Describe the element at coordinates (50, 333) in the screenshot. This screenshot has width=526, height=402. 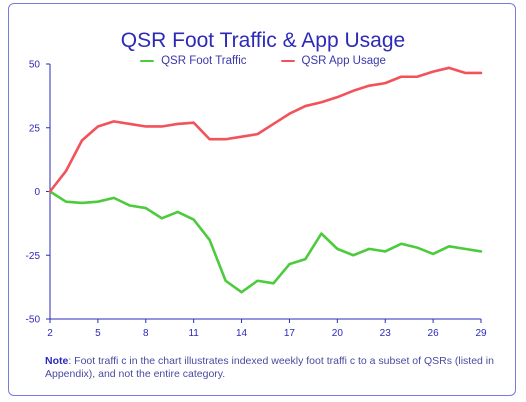
I see `x-tick-label: 2` at that location.